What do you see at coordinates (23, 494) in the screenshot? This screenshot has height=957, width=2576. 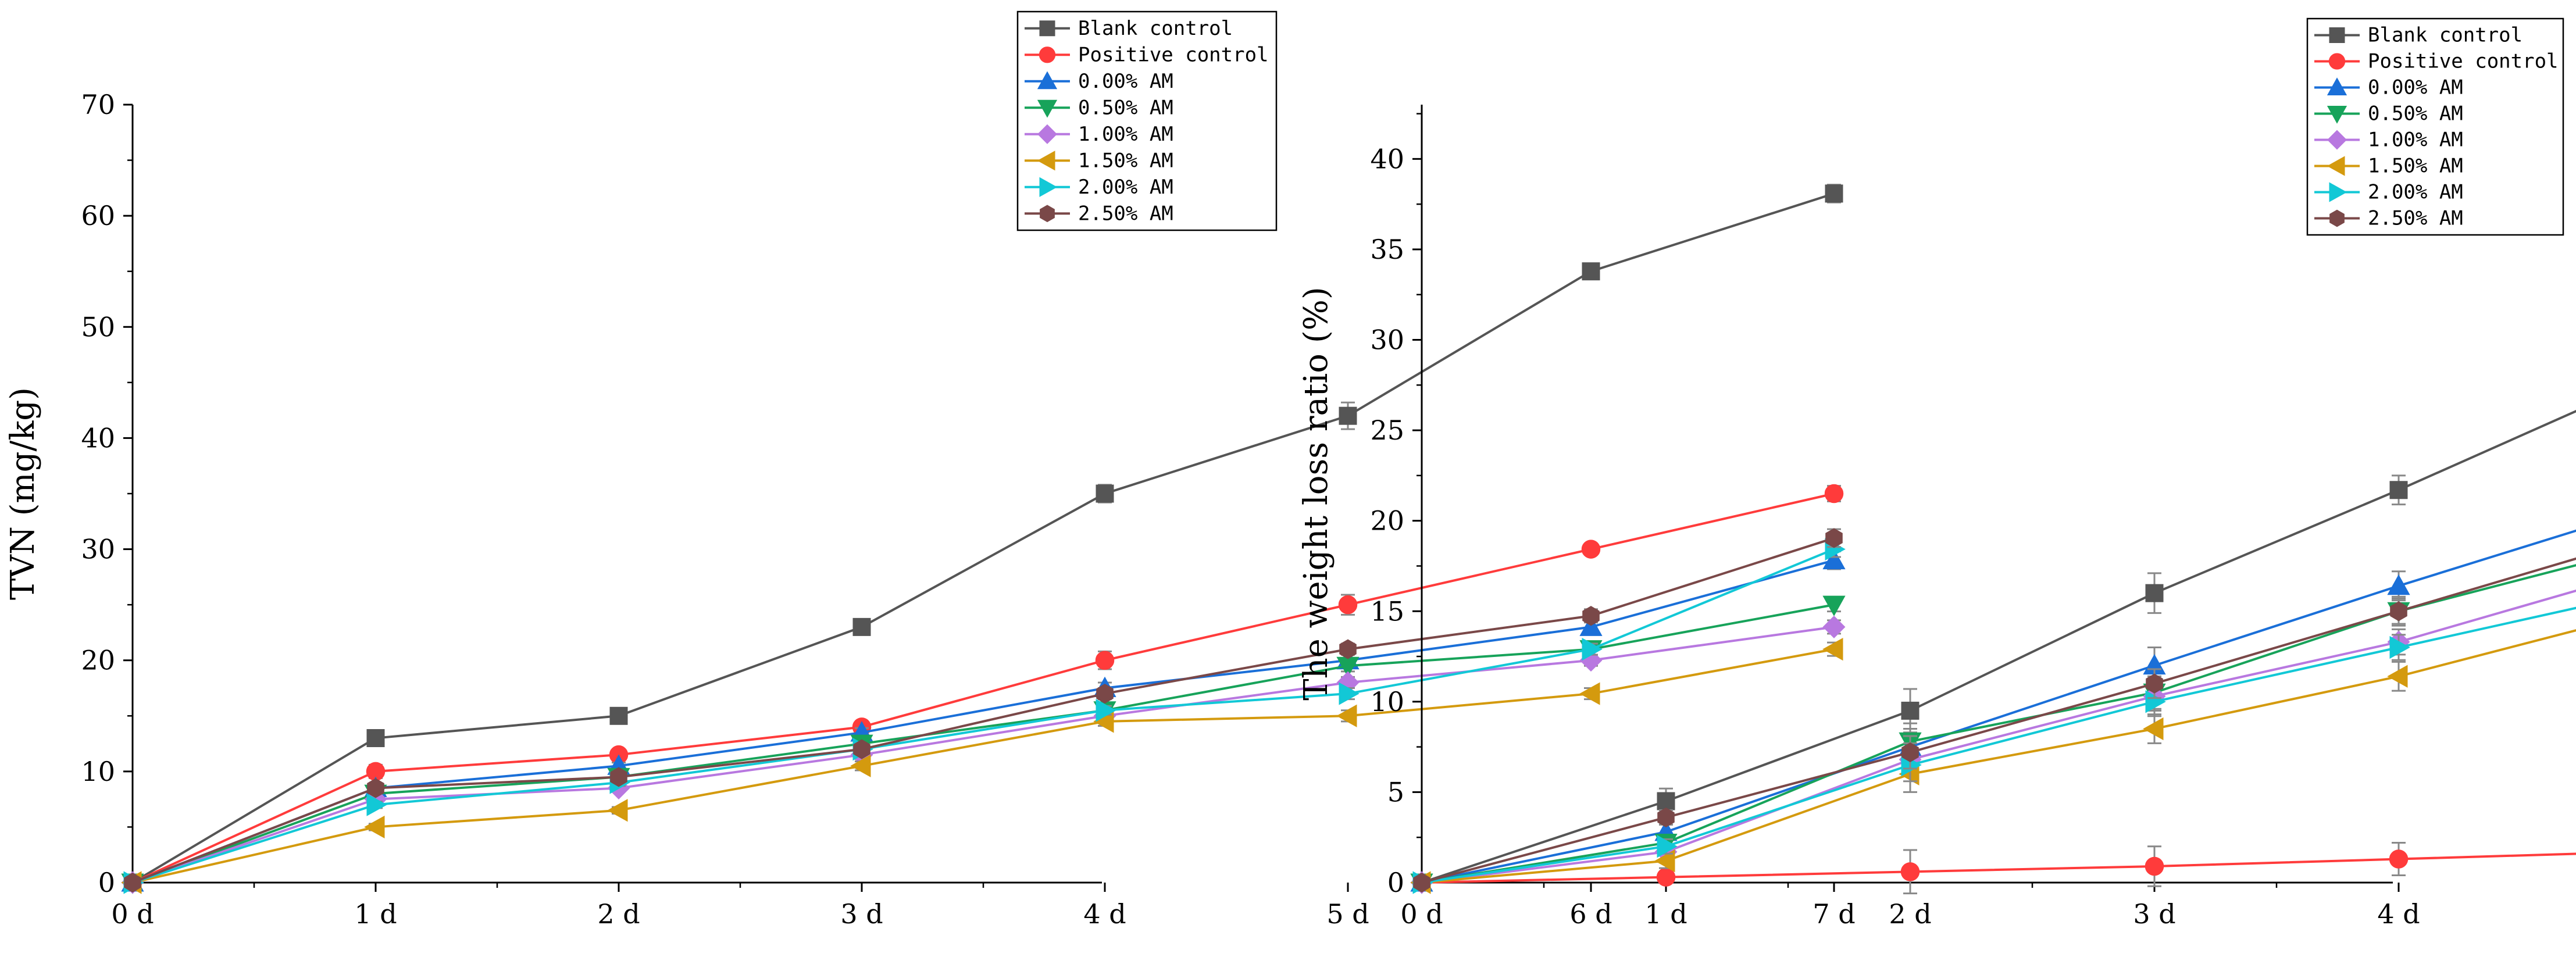 I see `y-axis-title: TVN (mg/kg)` at bounding box center [23, 494].